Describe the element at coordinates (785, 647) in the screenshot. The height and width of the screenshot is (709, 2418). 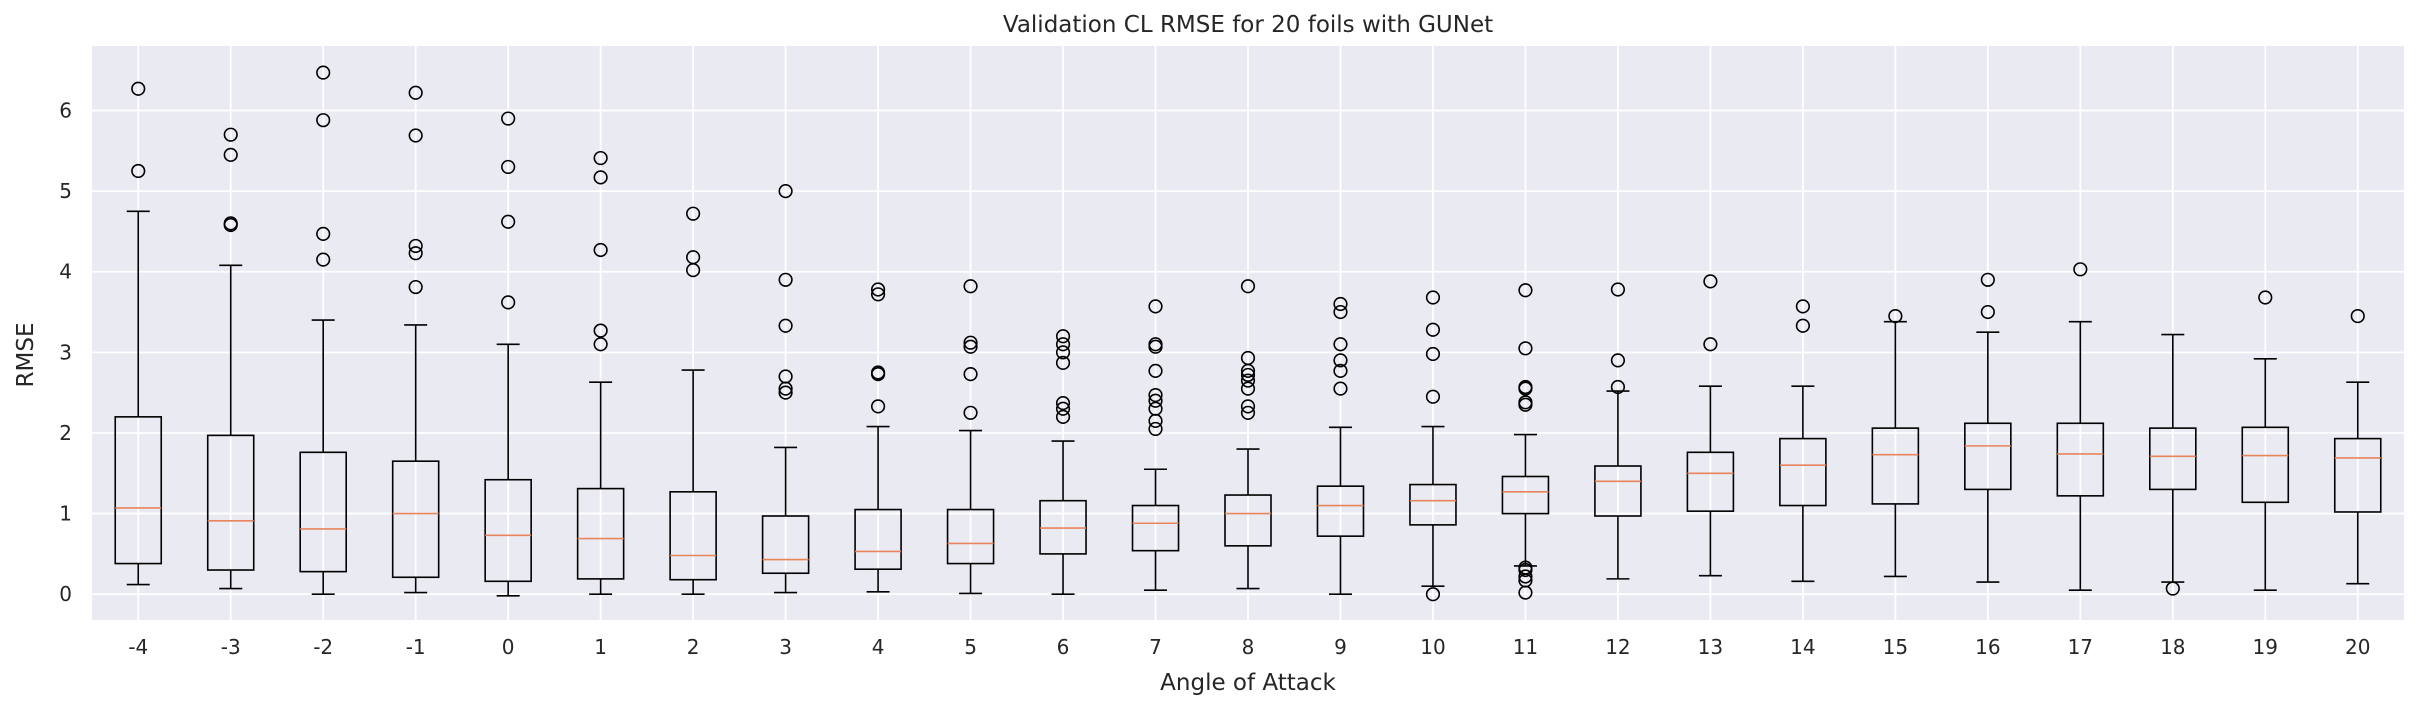
I see `x-tick-label: 3` at that location.